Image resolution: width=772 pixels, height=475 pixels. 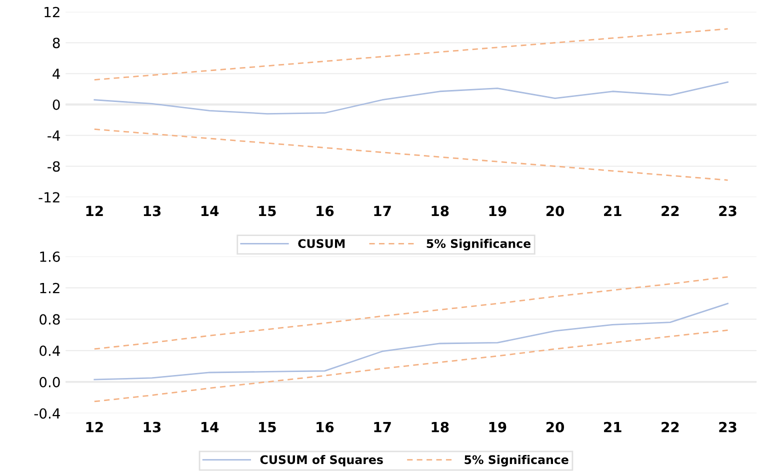 I want to click on y-tick-label: -0.4, so click(x=47, y=413).